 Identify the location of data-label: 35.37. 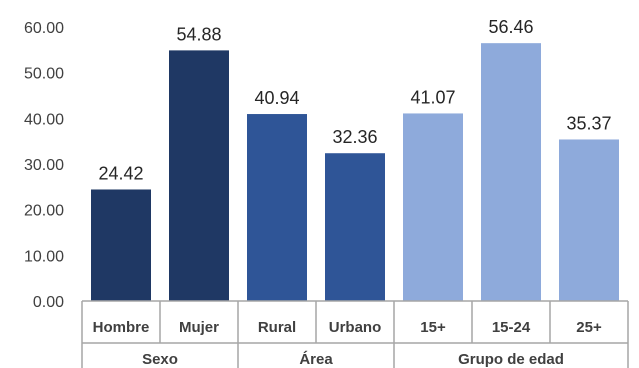
(588, 123).